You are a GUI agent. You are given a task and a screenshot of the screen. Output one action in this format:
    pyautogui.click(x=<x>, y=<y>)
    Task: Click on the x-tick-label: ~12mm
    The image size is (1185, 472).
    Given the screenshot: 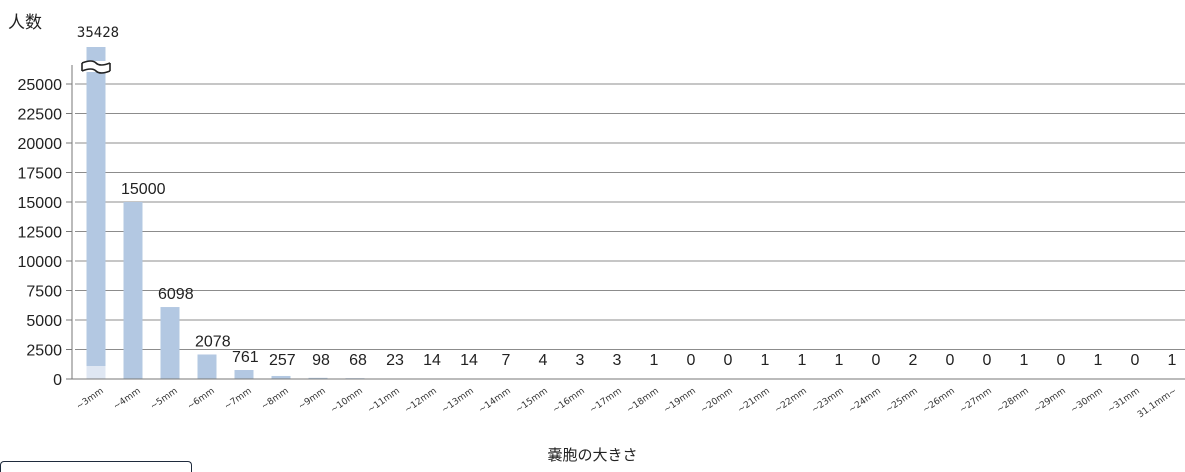 What is the action you would take?
    pyautogui.click(x=421, y=400)
    